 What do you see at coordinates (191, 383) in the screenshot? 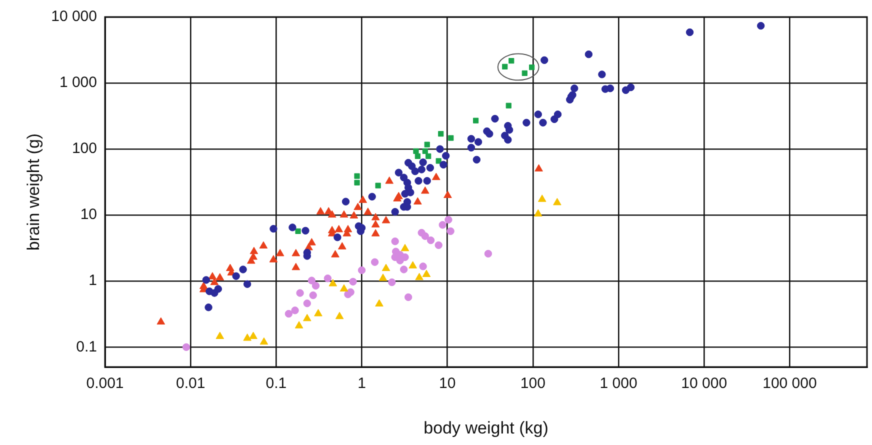
I see `x-tick-label: 0.01` at bounding box center [191, 383].